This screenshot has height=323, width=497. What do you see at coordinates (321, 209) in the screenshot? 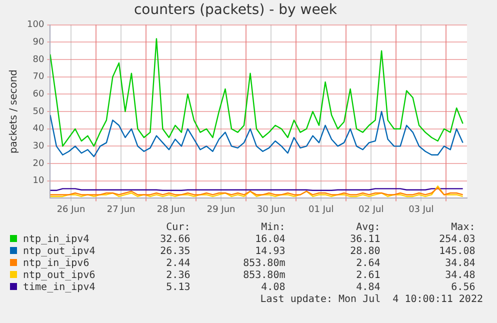
I see `x-tick-label: 01 Jul` at bounding box center [321, 209].